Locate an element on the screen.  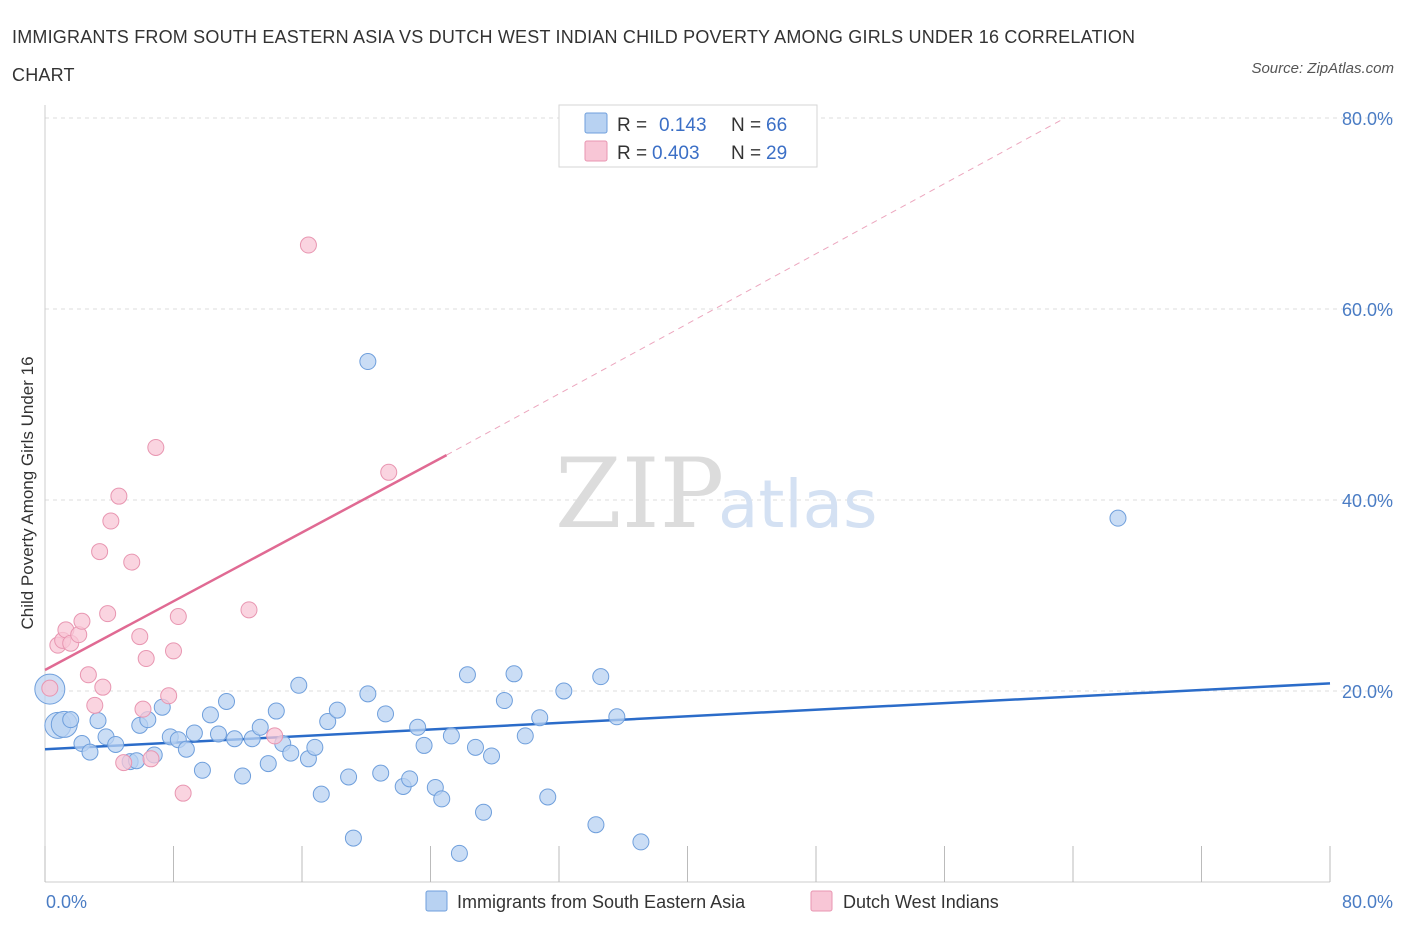
bottom-legend-label-blue: Immigrants from South Eastern Asia is located at coordinates (601, 902).